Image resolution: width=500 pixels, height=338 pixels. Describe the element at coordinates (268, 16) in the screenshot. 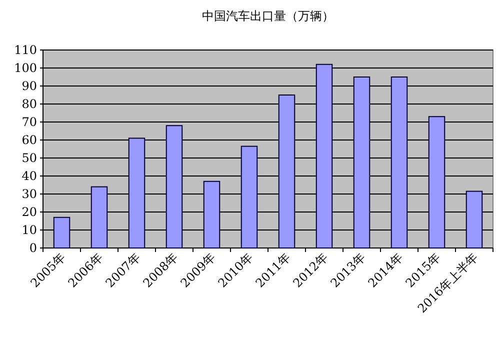

I see `chart-title: 中国汽车出口量（万辆）` at that location.